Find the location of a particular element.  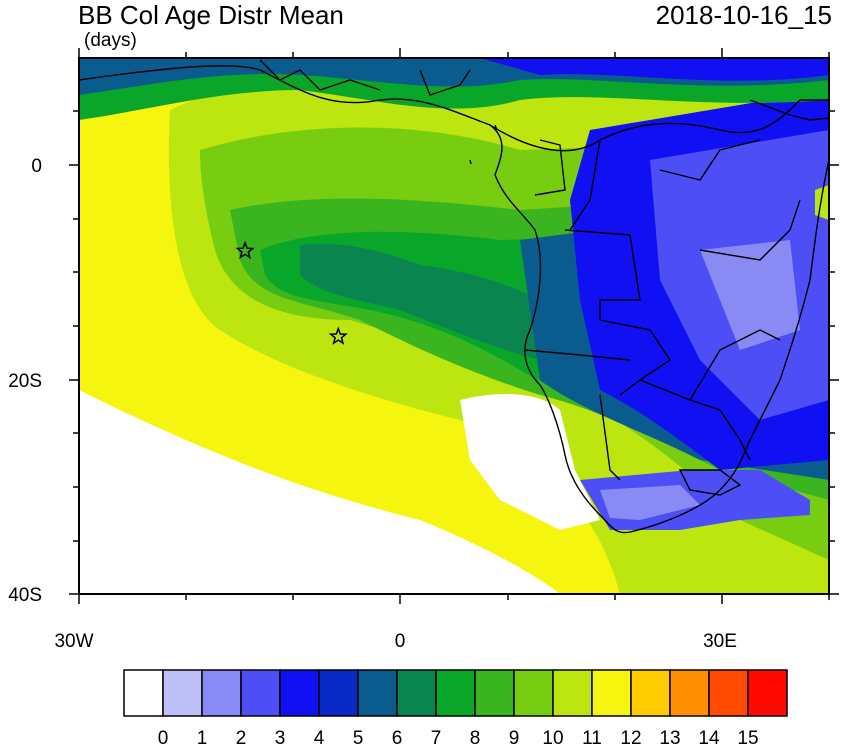

y-tick-label-40s: 40S is located at coordinates (25, 595).